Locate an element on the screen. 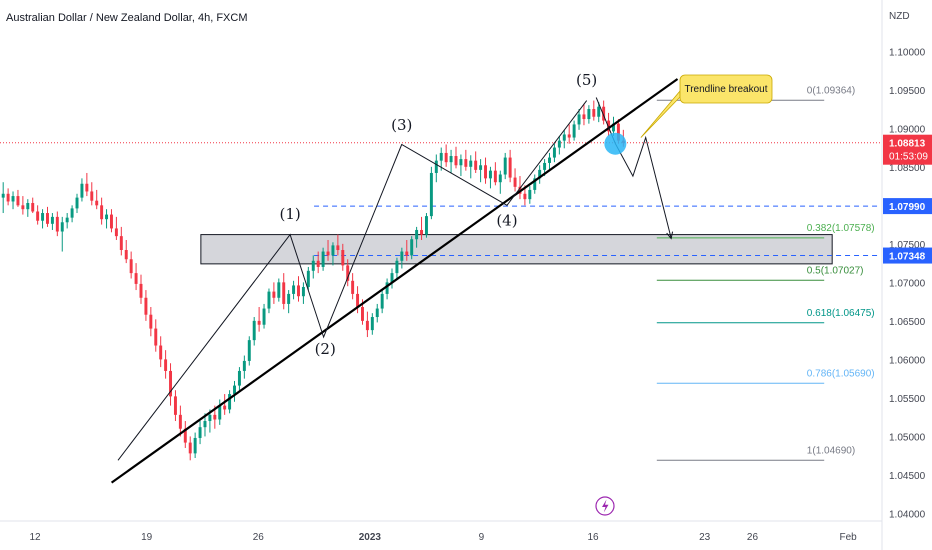  wave-label: (1) is located at coordinates (290, 214).